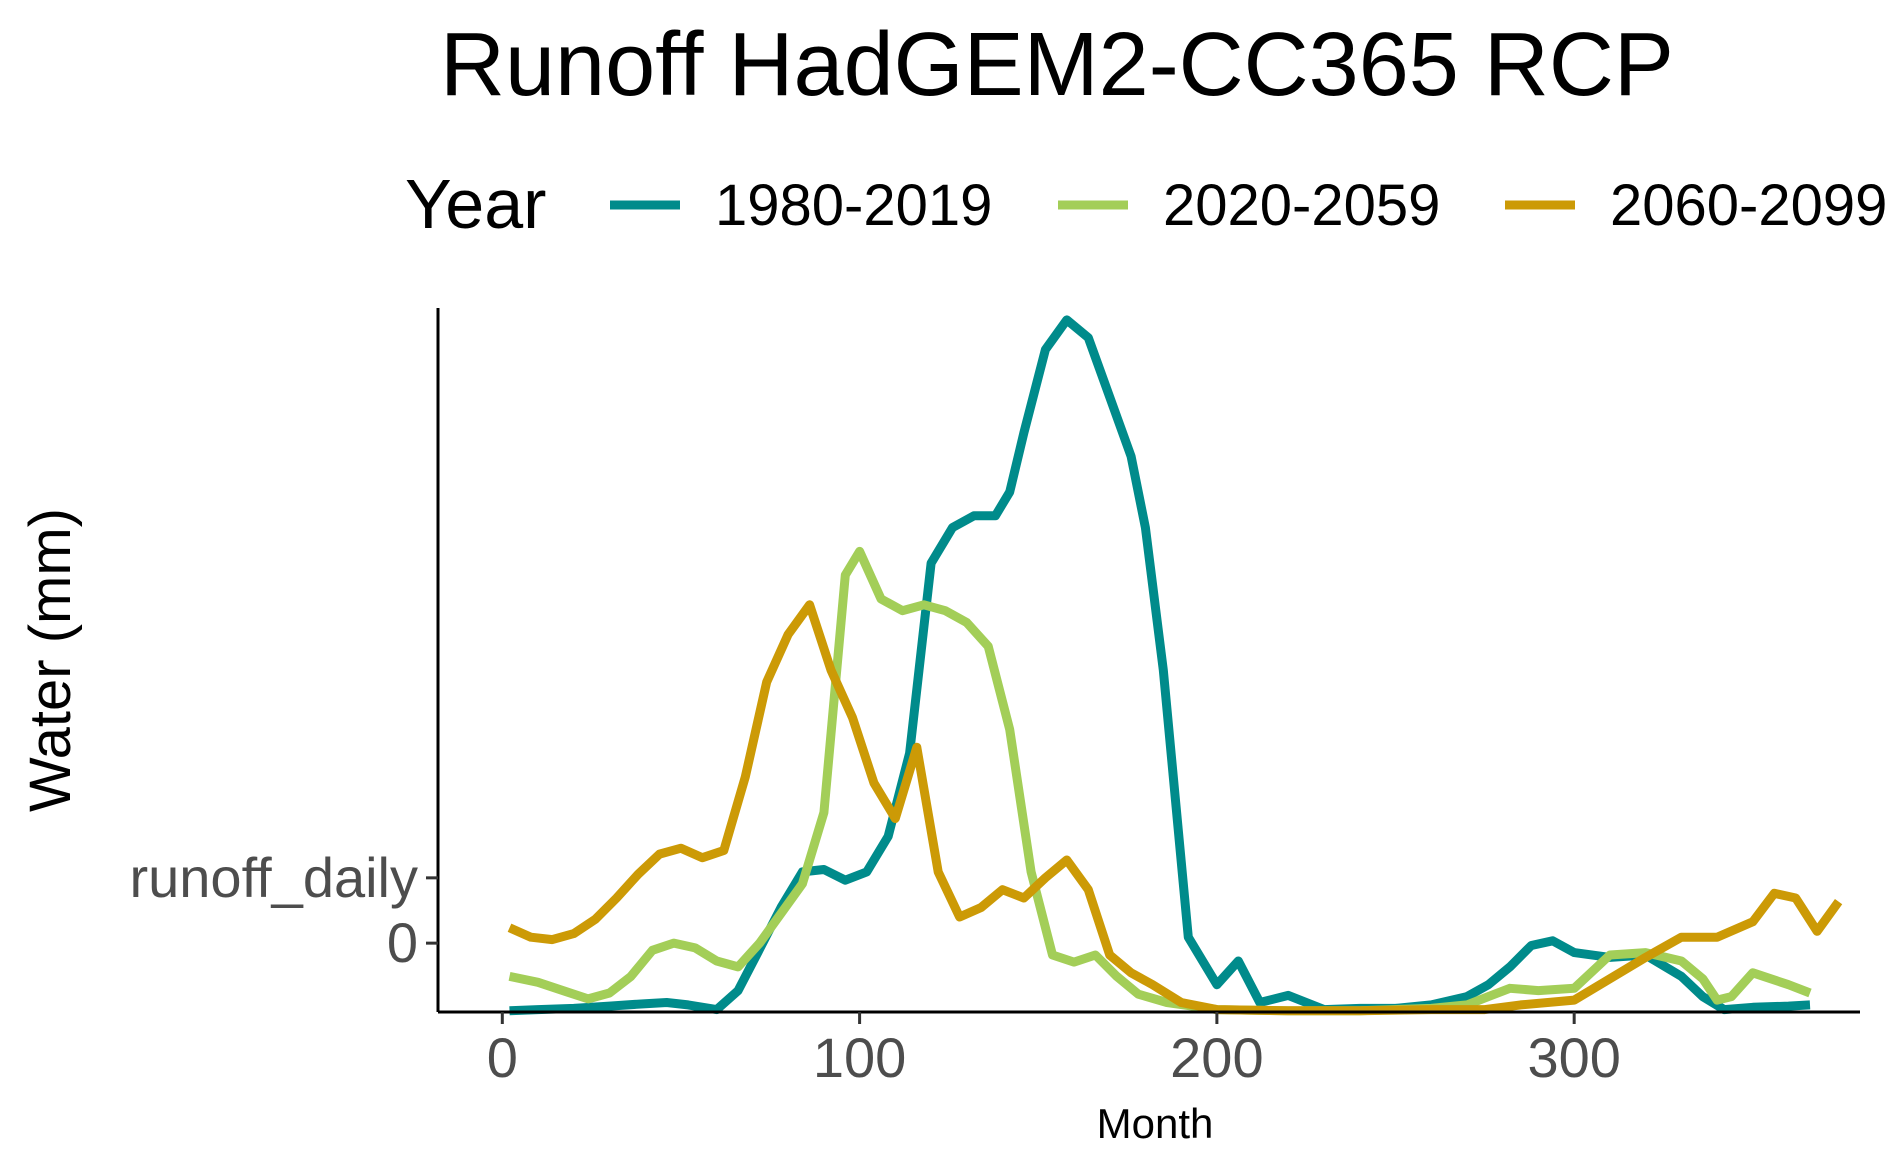 Image resolution: width=1896 pixels, height=1171 pixels. What do you see at coordinates (1146, 204) in the screenshot?
I see `legend: Year 1980-2019 2020-2059 2060-2099` at bounding box center [1146, 204].